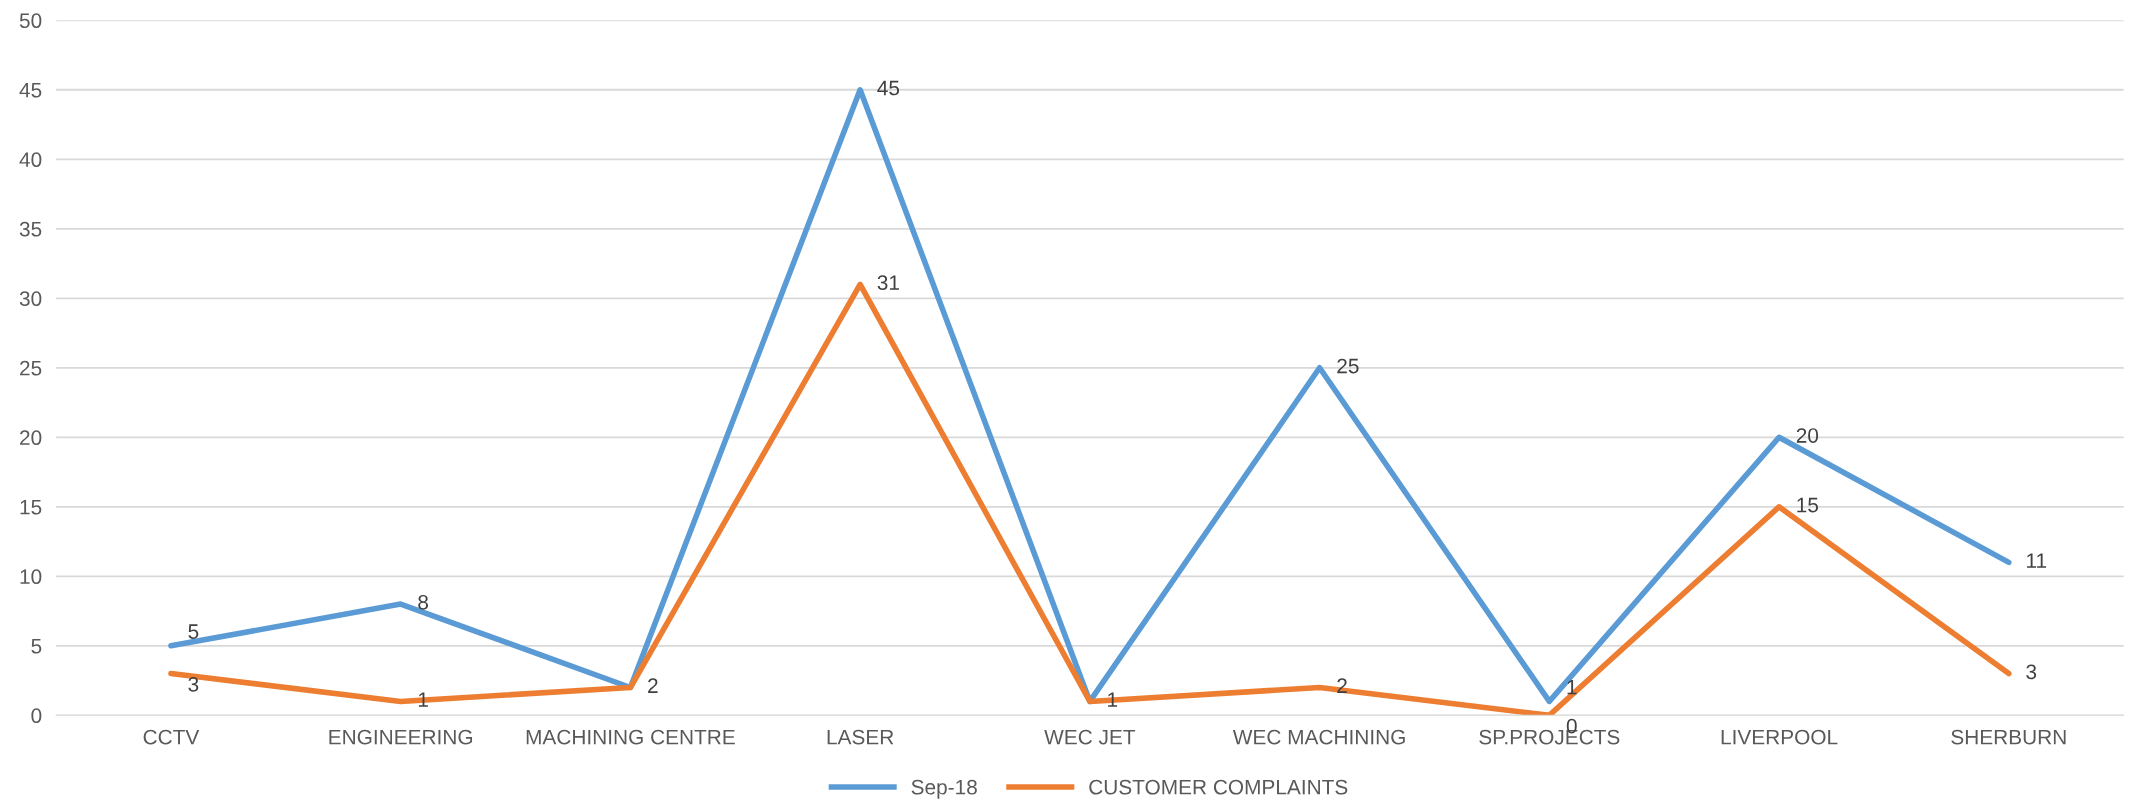 The image size is (2156, 811). Describe the element at coordinates (30, 21) in the screenshot. I see `y-tick-label: 50` at that location.